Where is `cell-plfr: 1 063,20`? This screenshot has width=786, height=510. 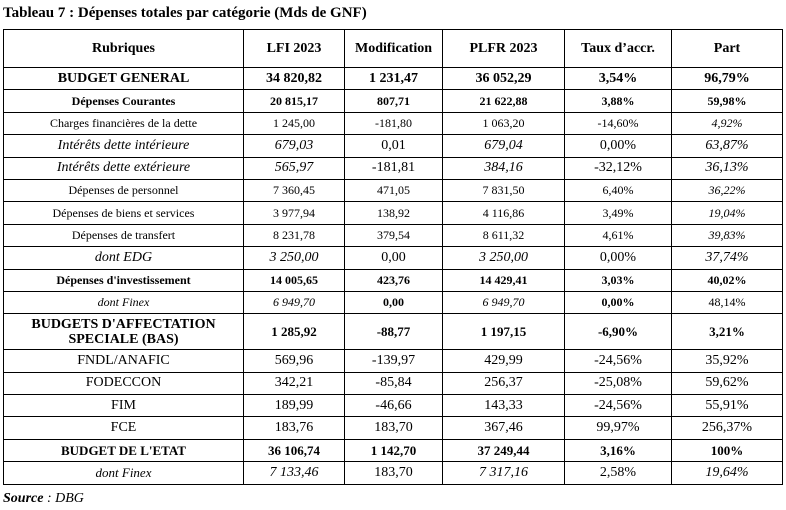
cell-plfr: 1 063,20 is located at coordinates (503, 123).